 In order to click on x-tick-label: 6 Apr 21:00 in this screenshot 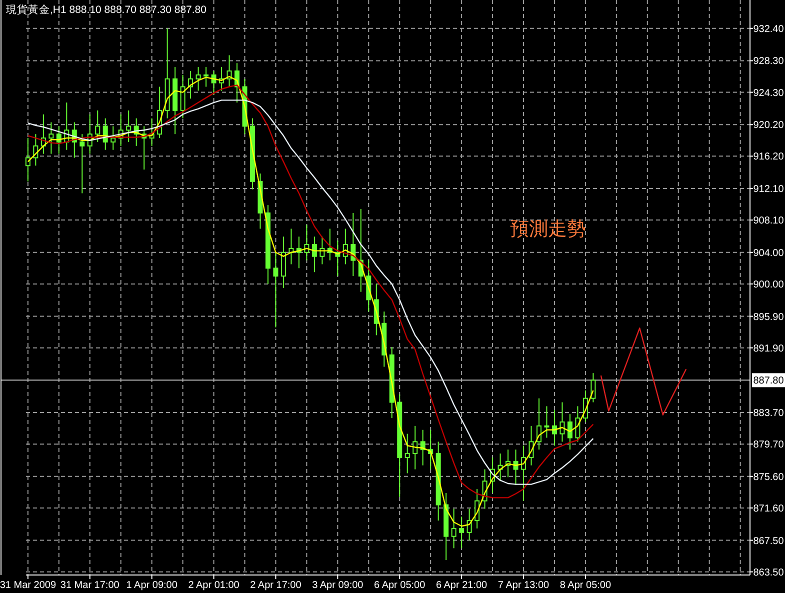, I will do `click(462, 585)`.